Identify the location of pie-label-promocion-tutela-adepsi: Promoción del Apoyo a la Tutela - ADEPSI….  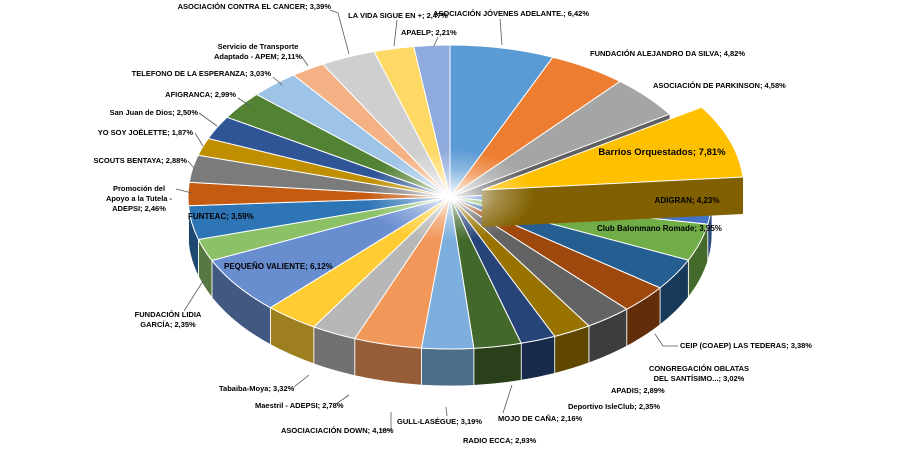
(139, 199).